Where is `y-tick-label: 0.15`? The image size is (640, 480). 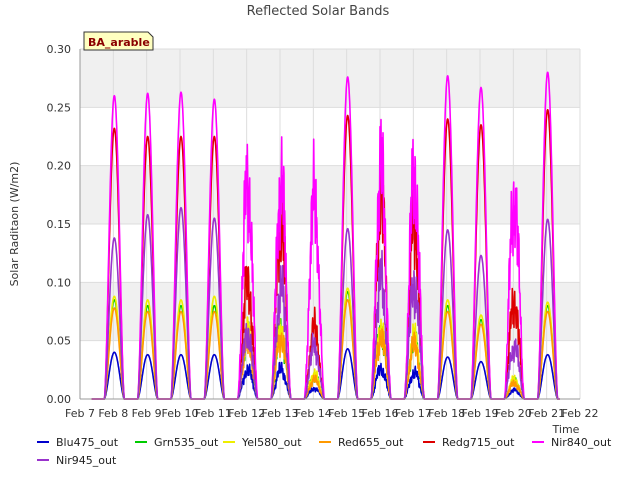 y-tick-label: 0.15 is located at coordinates (59, 224).